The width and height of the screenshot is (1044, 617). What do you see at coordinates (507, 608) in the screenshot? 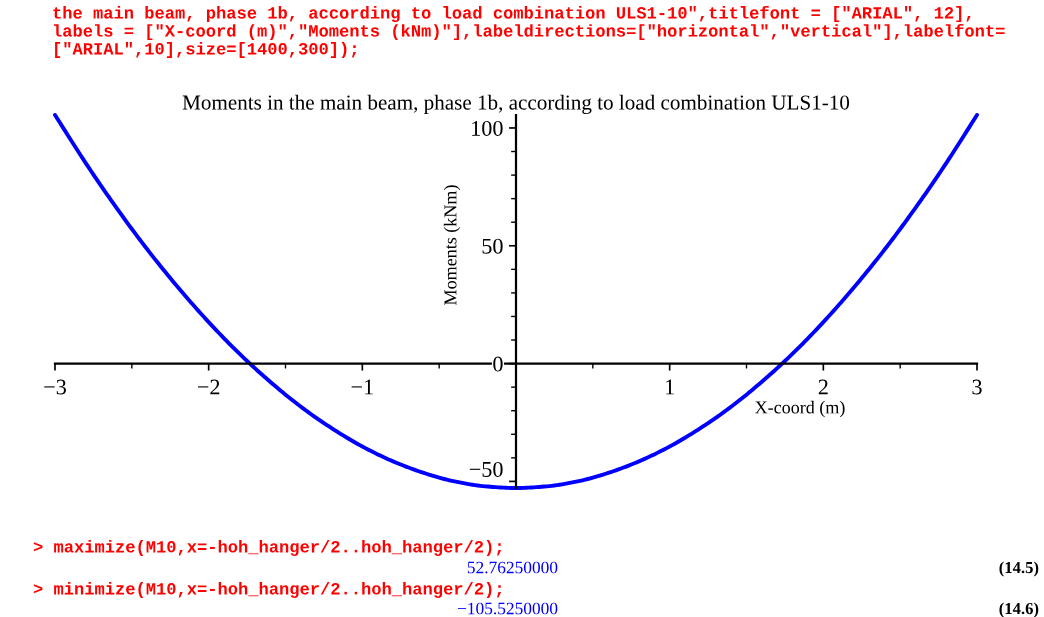
I see `text: −105.5250000` at bounding box center [507, 608].